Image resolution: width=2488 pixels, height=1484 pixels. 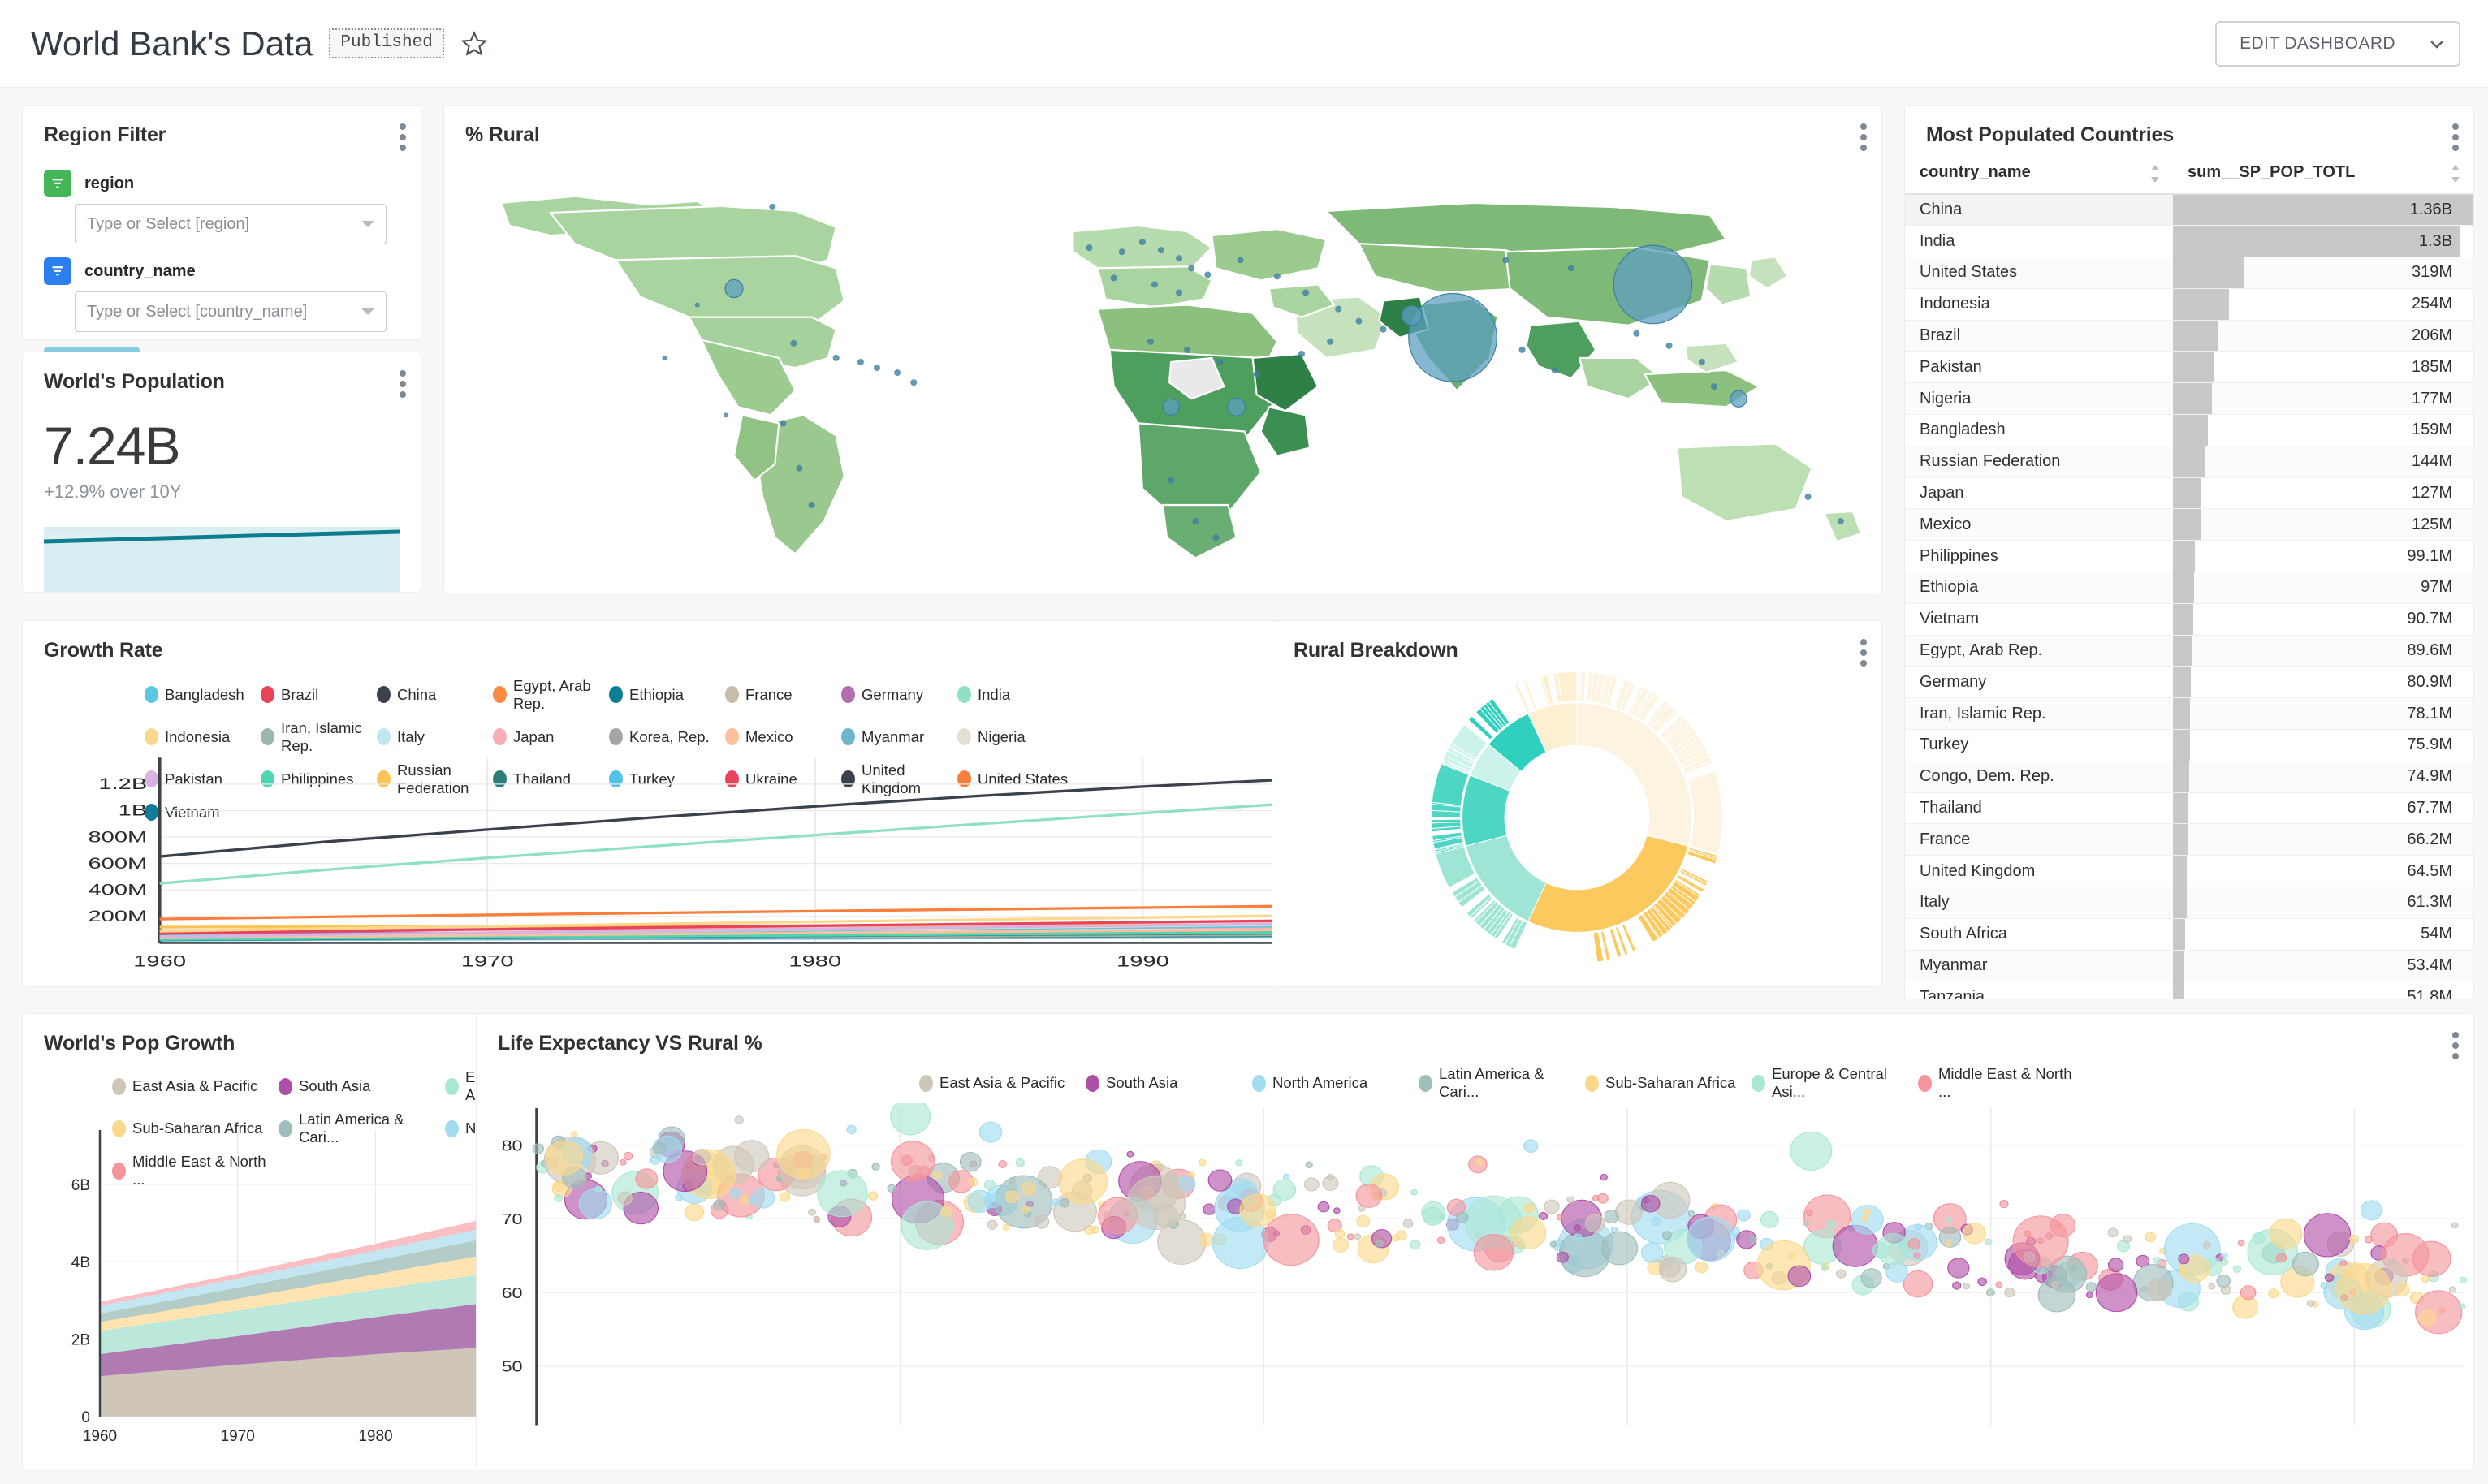 I want to click on edit-dashboard-button: EDIT DASHBOARD, so click(x=2317, y=43).